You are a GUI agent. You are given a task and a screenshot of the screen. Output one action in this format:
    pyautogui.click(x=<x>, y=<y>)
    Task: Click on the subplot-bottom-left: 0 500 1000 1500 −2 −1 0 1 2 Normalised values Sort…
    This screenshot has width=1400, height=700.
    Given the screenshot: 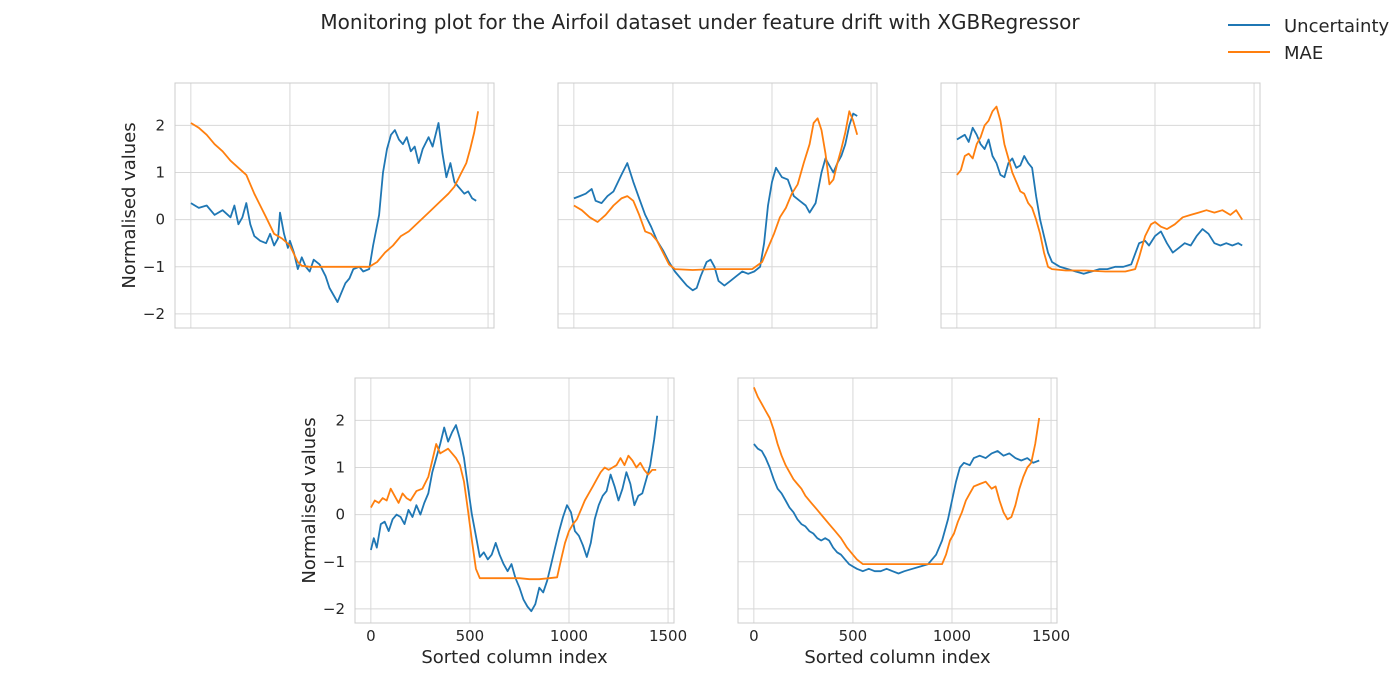 What is the action you would take?
    pyautogui.click(x=493, y=522)
    